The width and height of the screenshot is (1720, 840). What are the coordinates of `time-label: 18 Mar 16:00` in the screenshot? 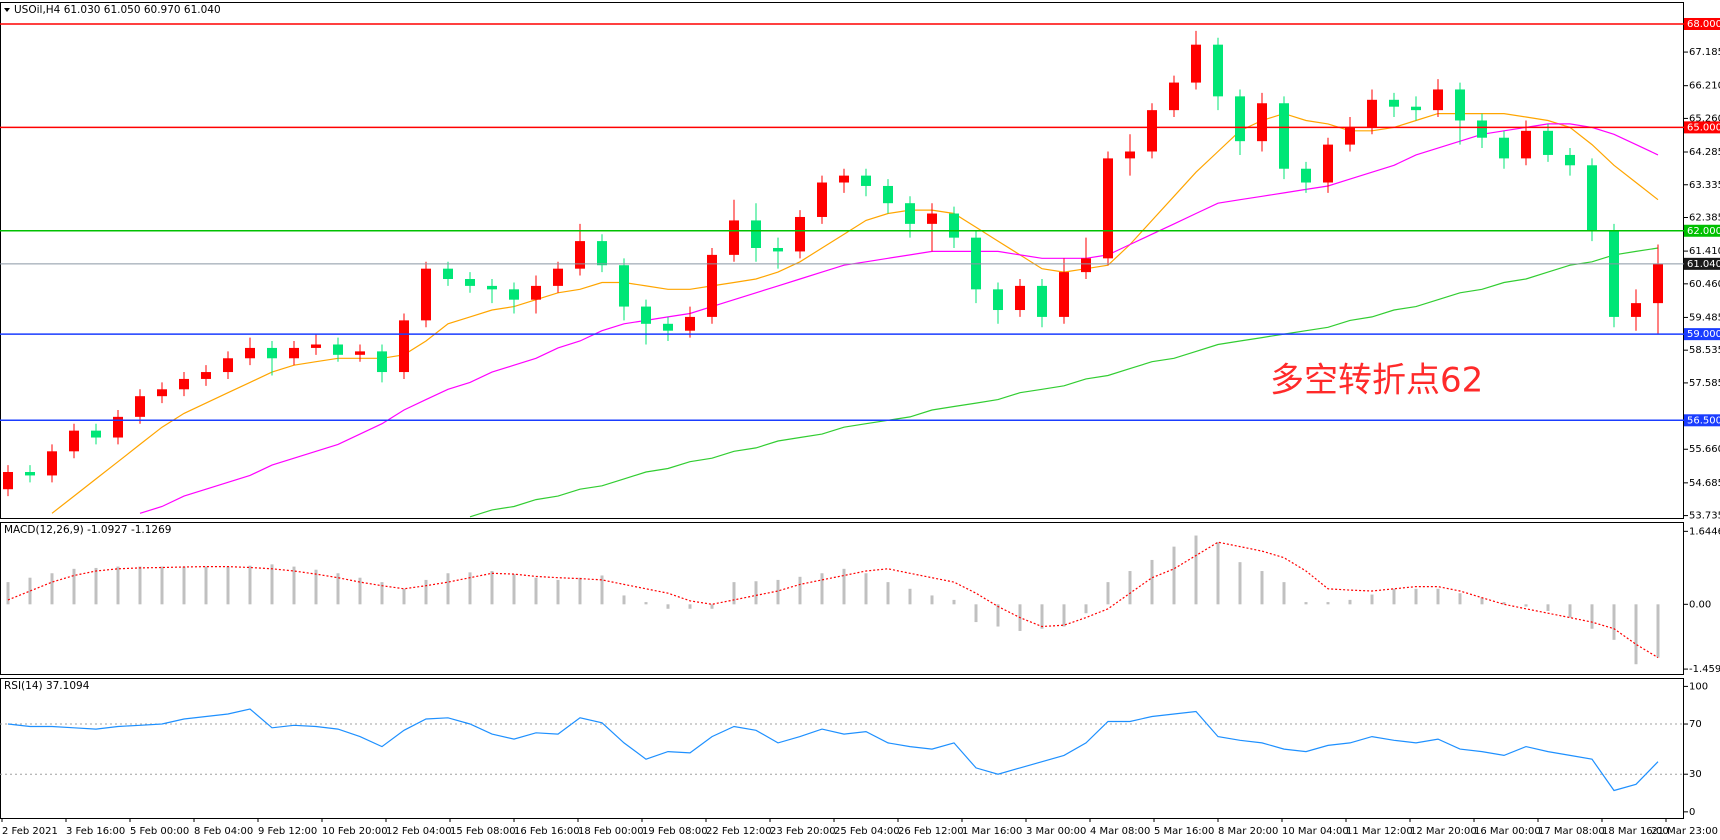 It's located at (1635, 831).